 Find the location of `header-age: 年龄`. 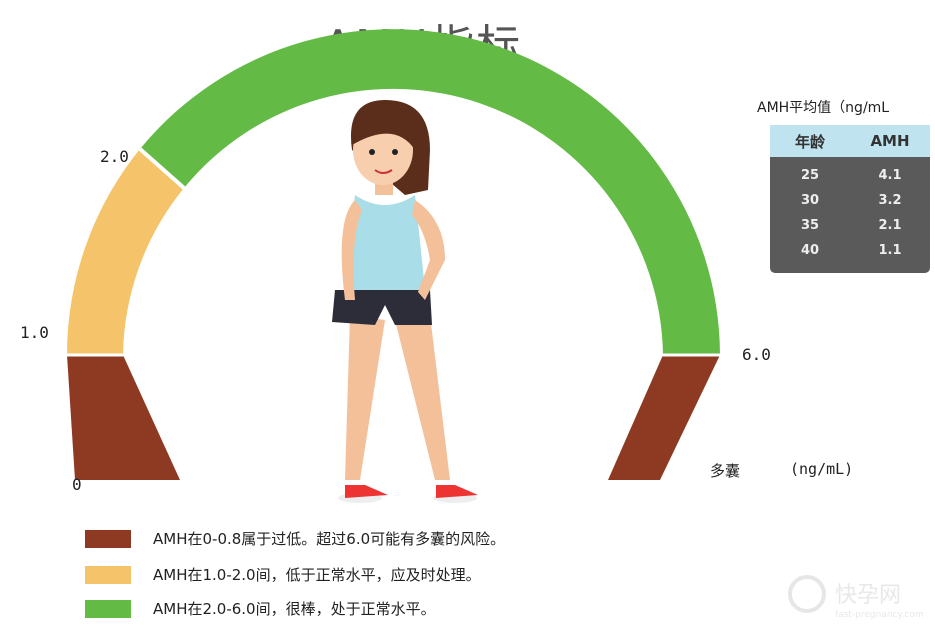

header-age: 年龄 is located at coordinates (809, 141).